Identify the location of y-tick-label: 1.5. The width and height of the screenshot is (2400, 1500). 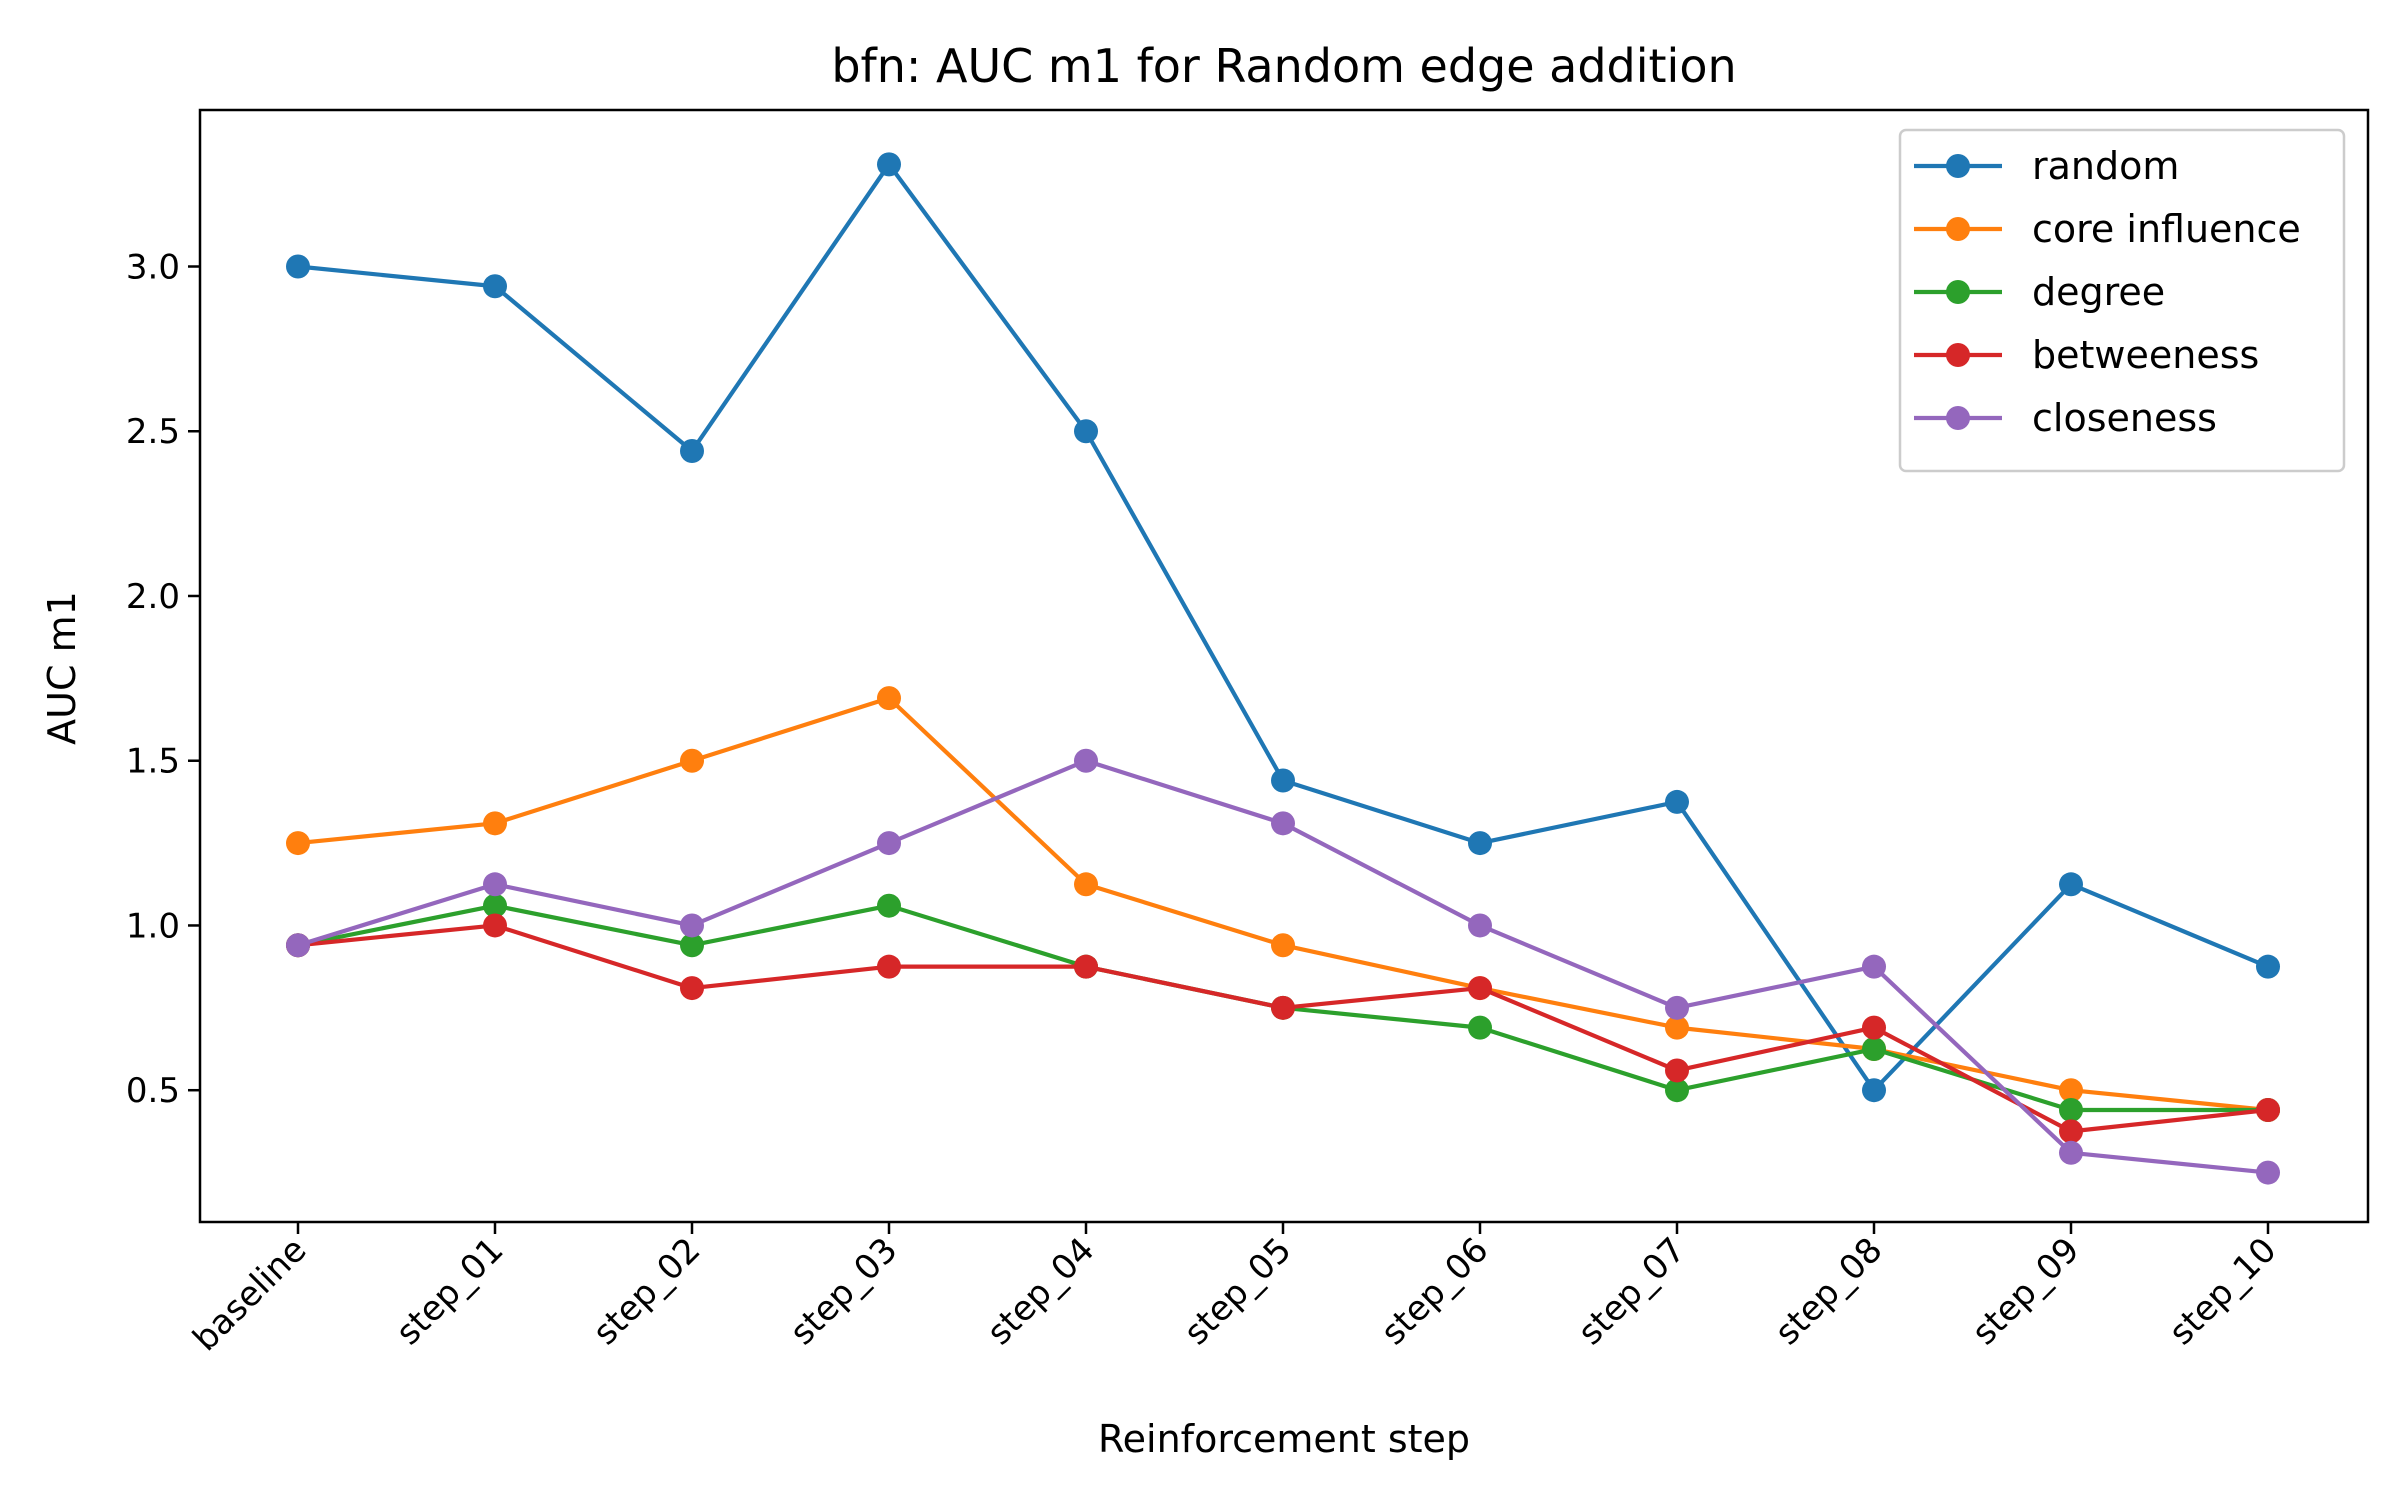
(153, 762).